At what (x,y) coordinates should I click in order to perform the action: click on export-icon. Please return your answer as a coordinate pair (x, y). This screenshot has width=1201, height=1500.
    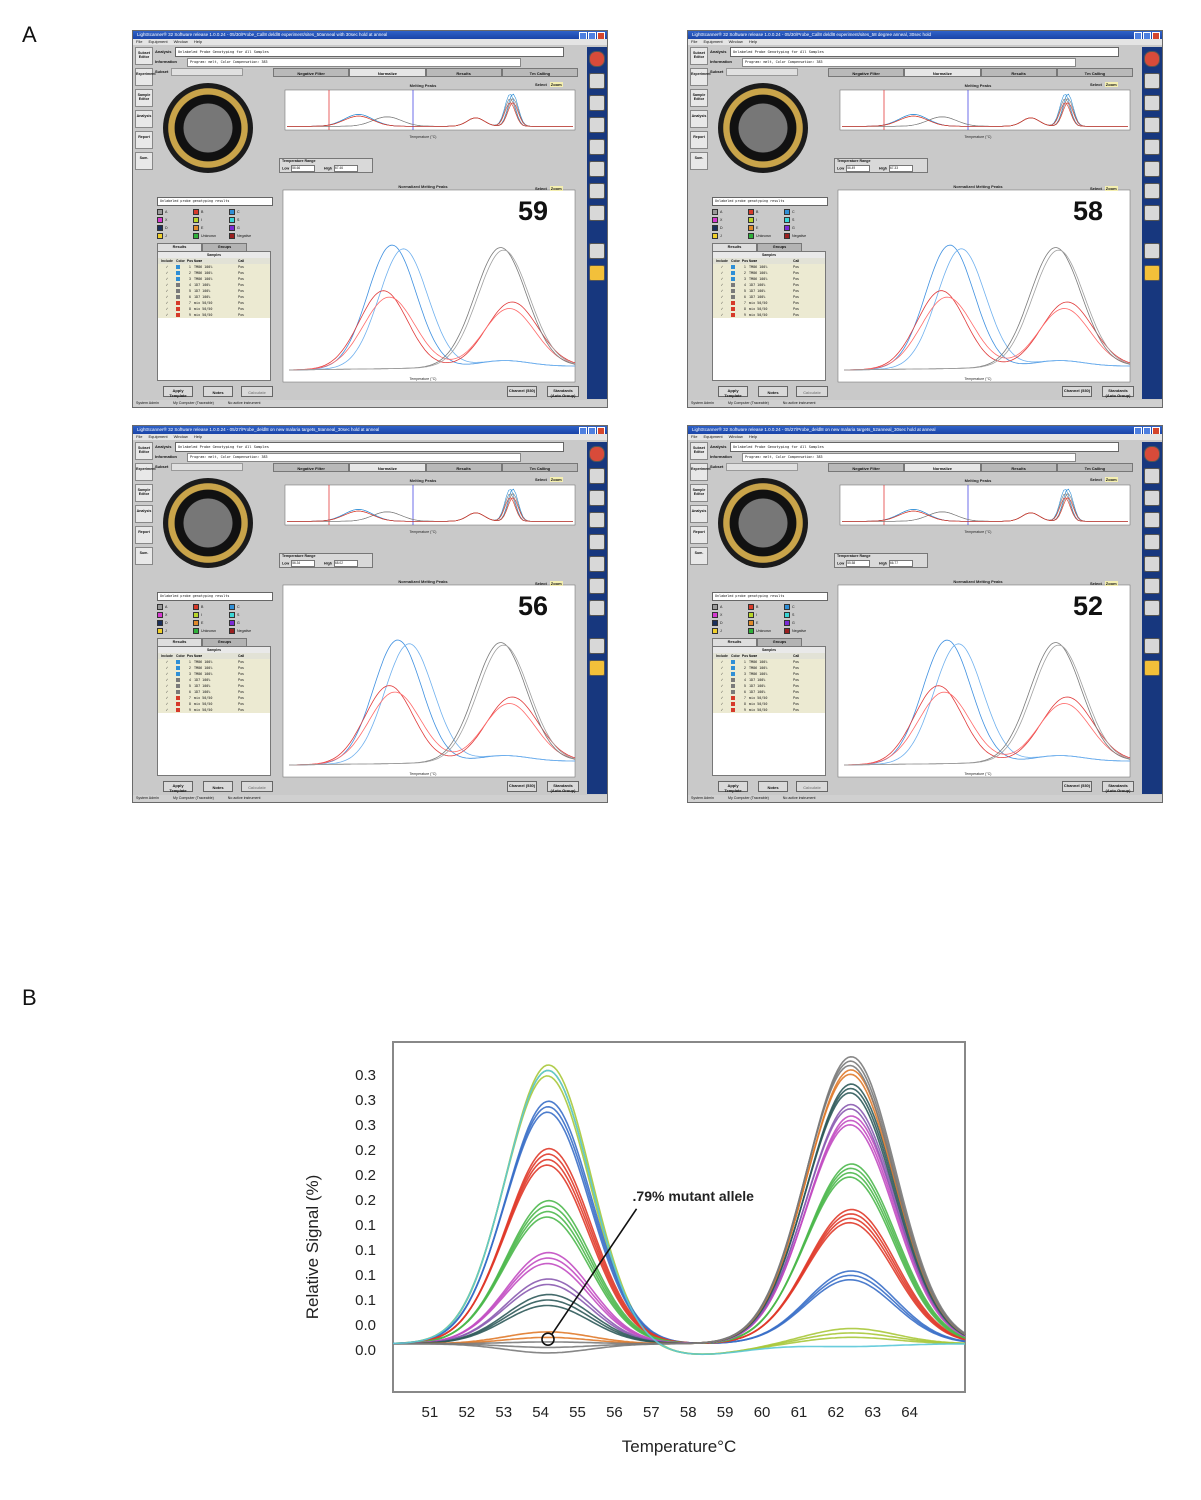
    Looking at the image, I should click on (597, 251).